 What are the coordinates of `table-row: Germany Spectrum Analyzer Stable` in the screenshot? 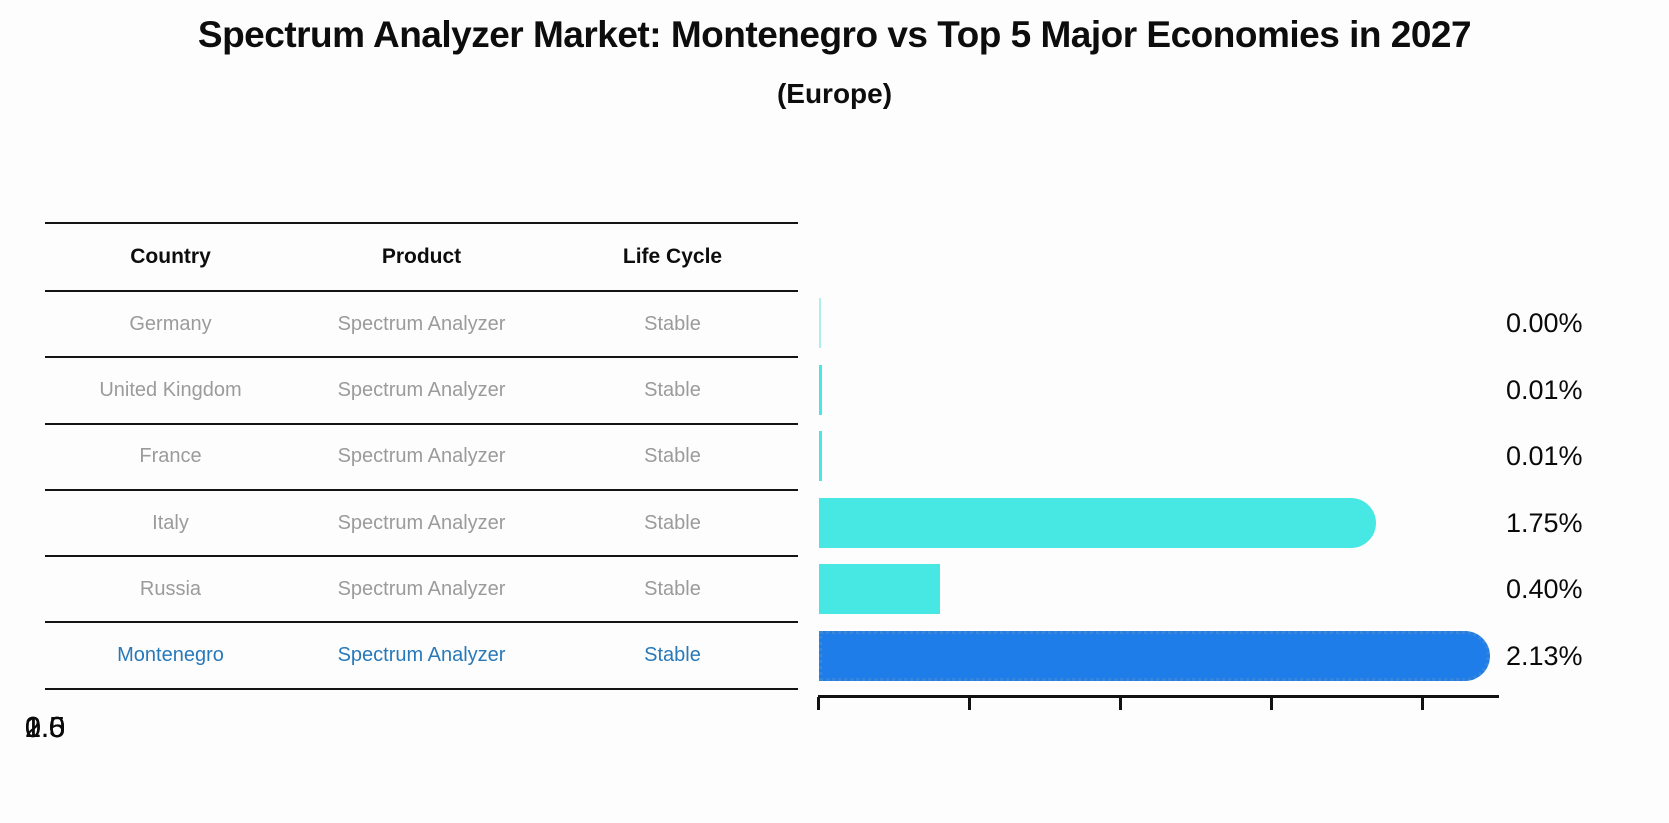 It's located at (421, 325).